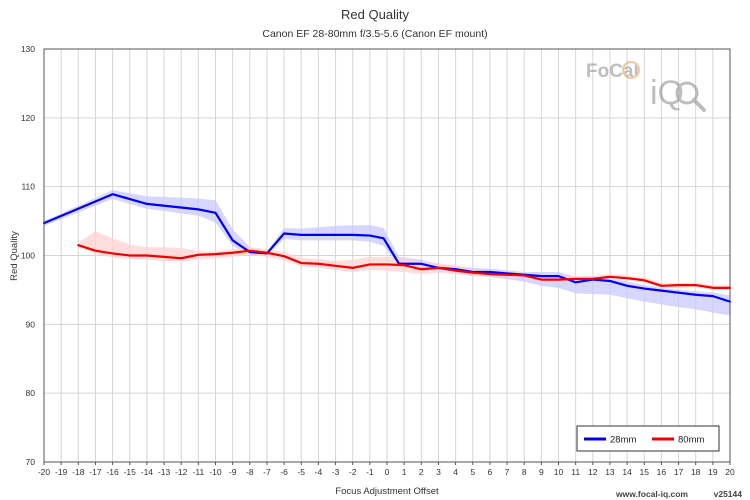 The height and width of the screenshot is (500, 750). What do you see at coordinates (112, 472) in the screenshot?
I see `x-tick-label: -16` at bounding box center [112, 472].